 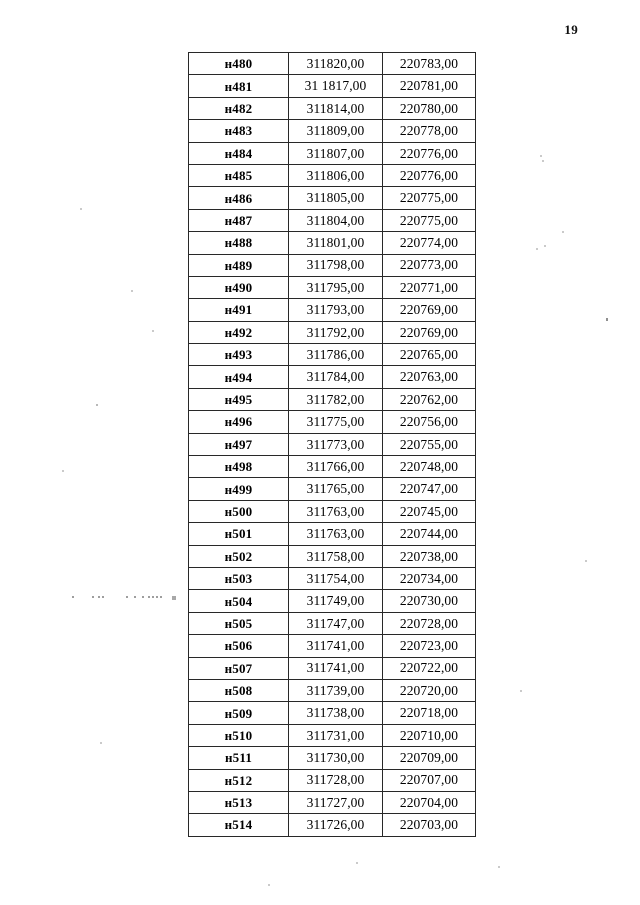 What do you see at coordinates (335, 556) in the screenshot?
I see `cell-x: 311758,00` at bounding box center [335, 556].